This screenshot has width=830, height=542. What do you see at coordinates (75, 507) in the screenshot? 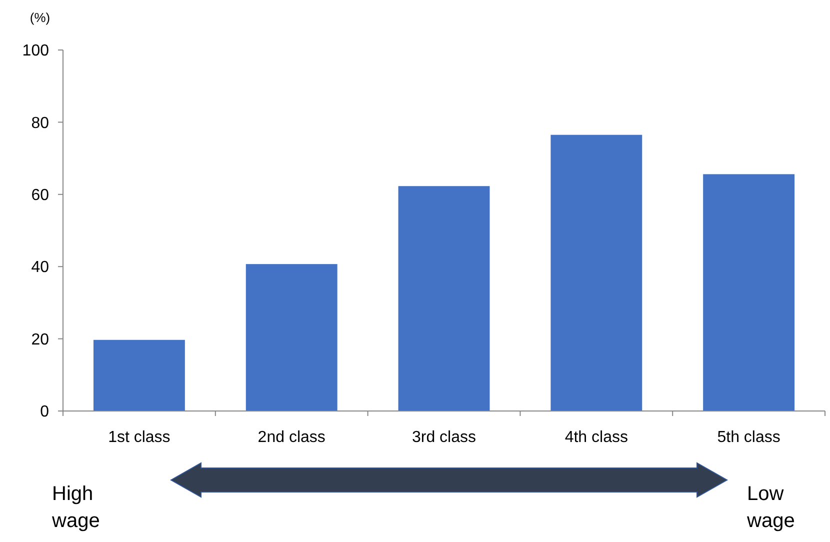
I see `text: High wage` at bounding box center [75, 507].